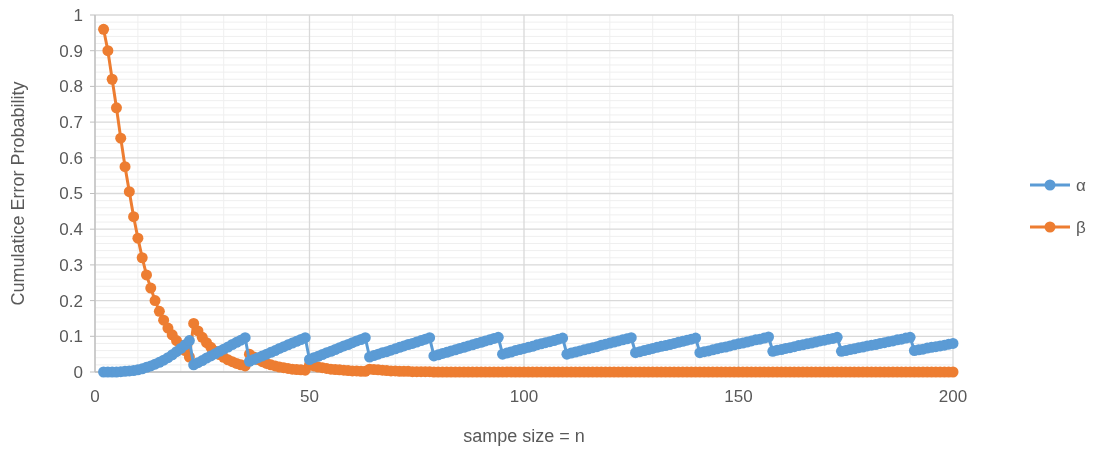 This screenshot has height=464, width=1110. Describe the element at coordinates (71, 51) in the screenshot. I see `y-tick-label: 0.9` at that location.